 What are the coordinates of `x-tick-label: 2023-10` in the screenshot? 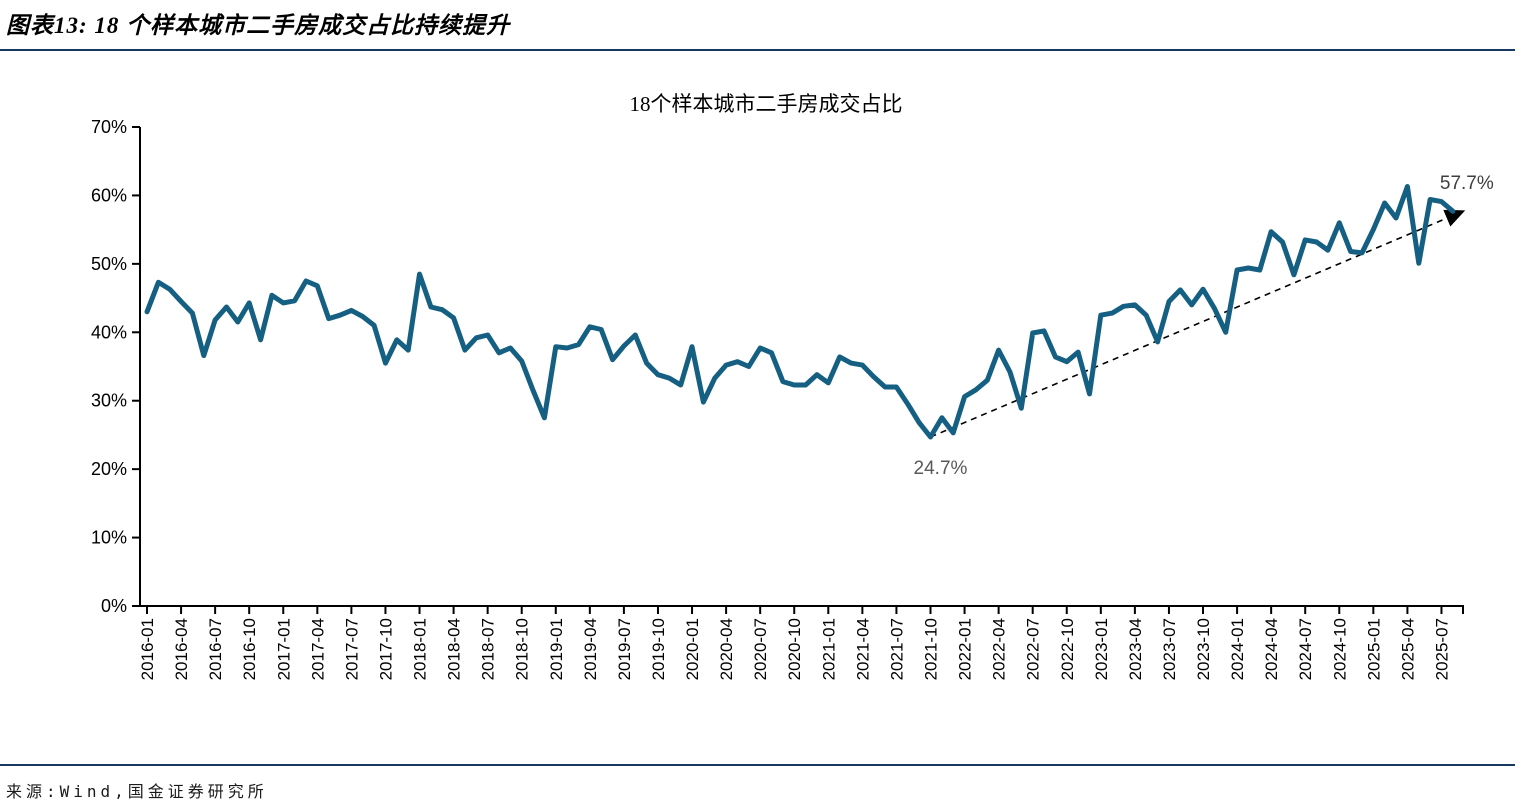 It's located at (1203, 649).